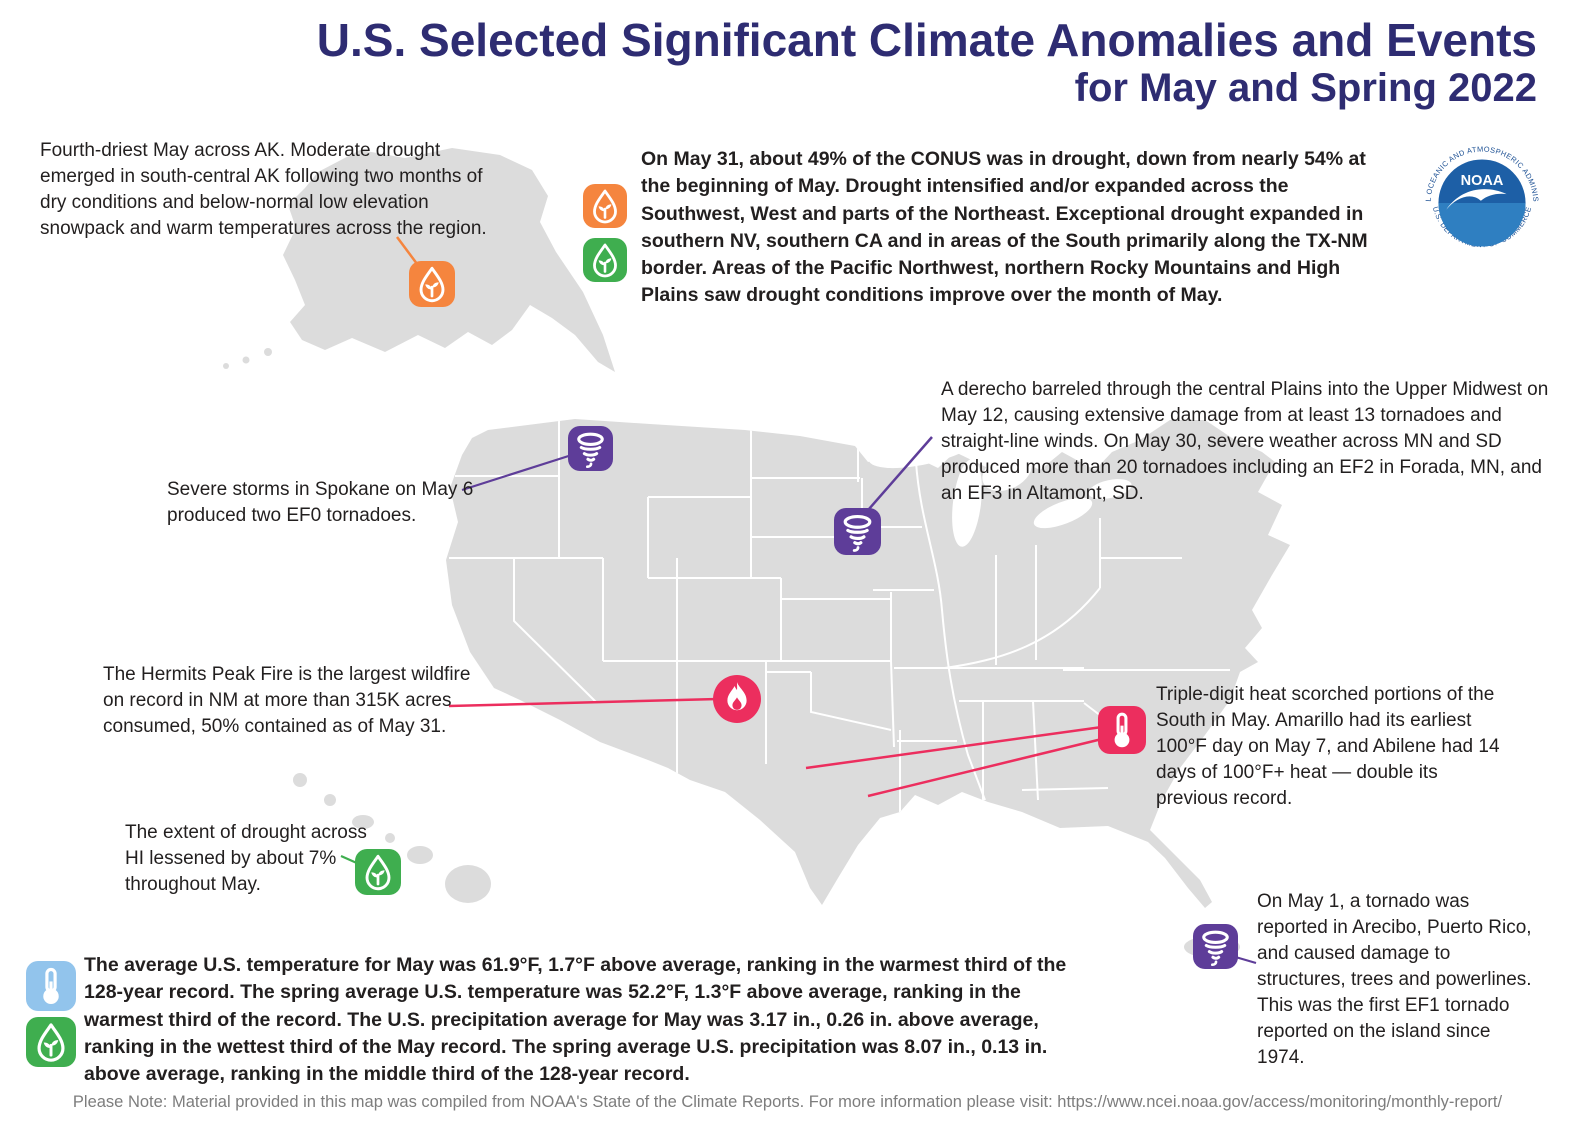 The width and height of the screenshot is (1575, 1125). I want to click on connector-derecho, so click(897, 477).